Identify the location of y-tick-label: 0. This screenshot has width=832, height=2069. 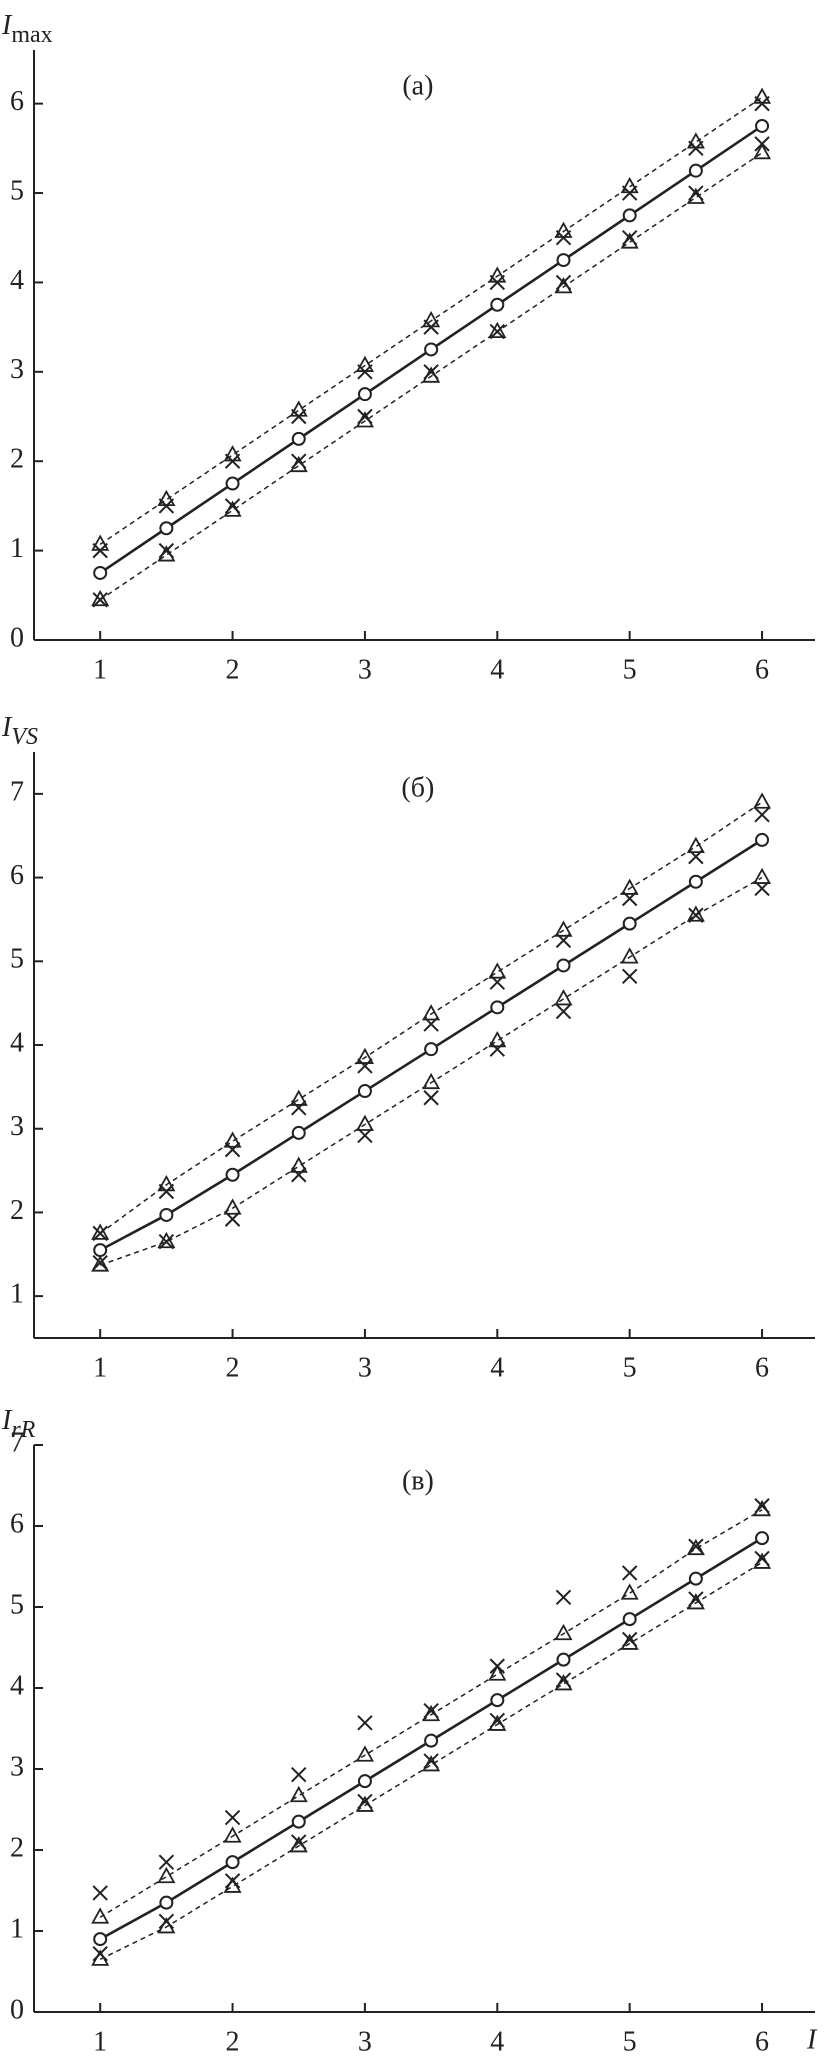
(17, 637).